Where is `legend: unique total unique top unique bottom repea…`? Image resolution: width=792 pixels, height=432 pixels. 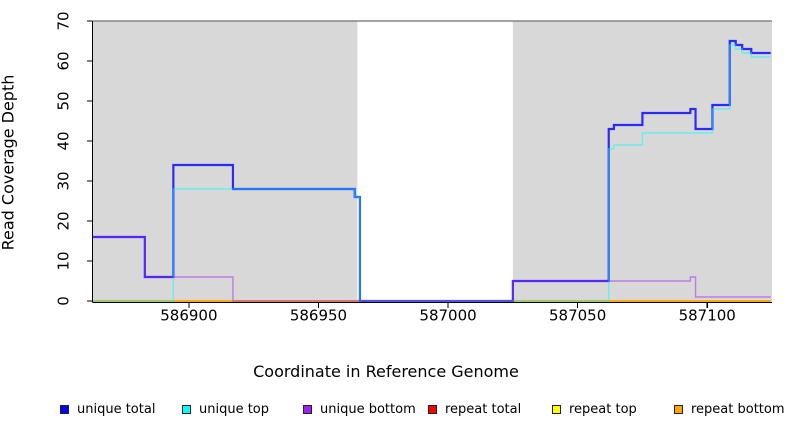
legend: unique total unique top unique bottom repea… is located at coordinates (396, 411).